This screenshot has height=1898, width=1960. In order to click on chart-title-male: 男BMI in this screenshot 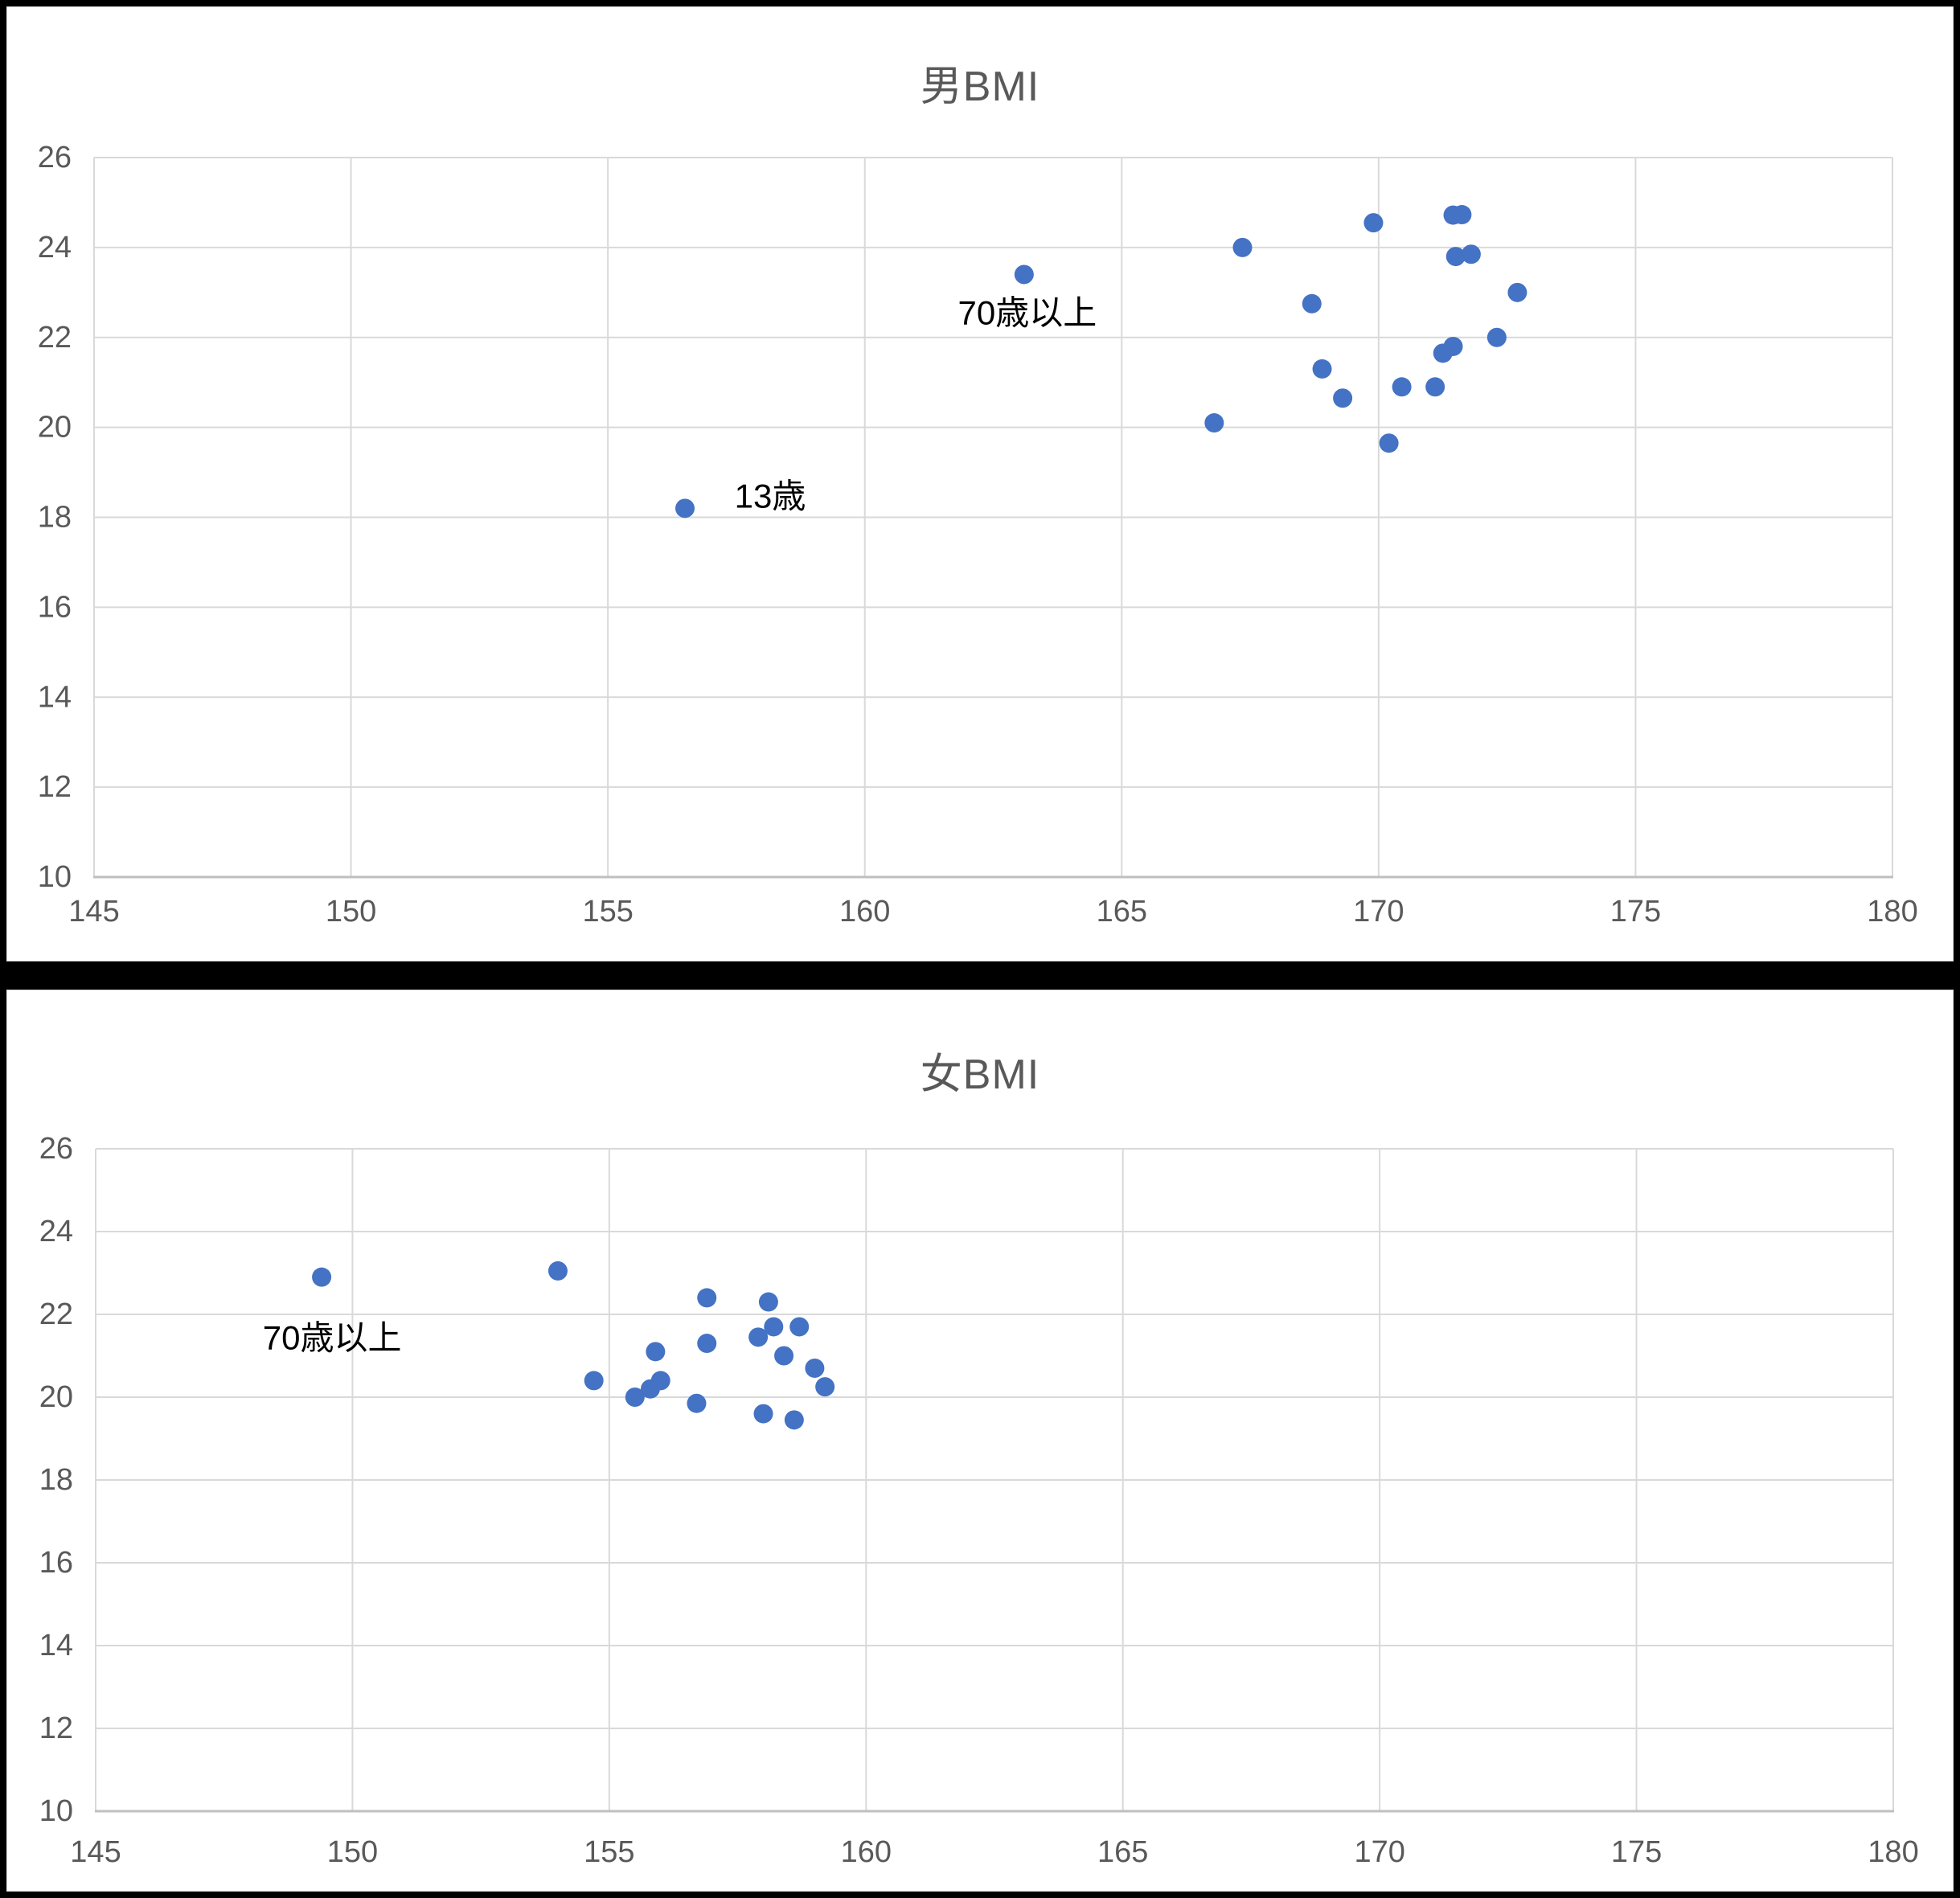, I will do `click(980, 87)`.